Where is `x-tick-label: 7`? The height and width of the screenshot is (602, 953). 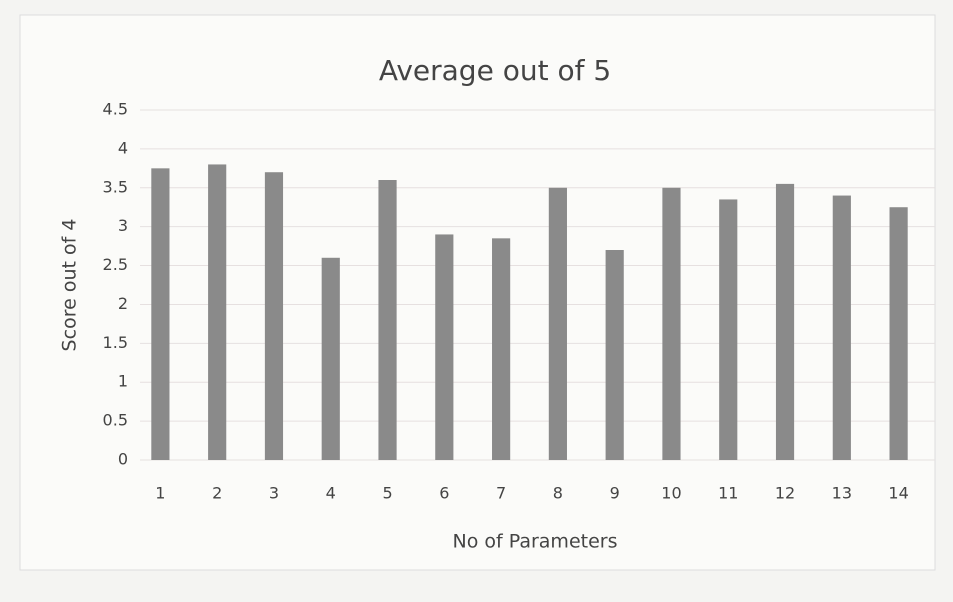 x-tick-label: 7 is located at coordinates (501, 493).